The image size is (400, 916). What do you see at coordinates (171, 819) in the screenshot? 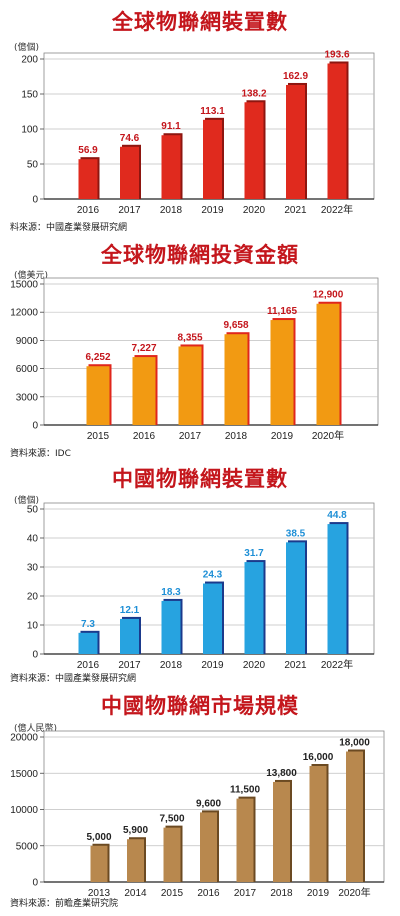
I see `data-label: 7,500` at bounding box center [171, 819].